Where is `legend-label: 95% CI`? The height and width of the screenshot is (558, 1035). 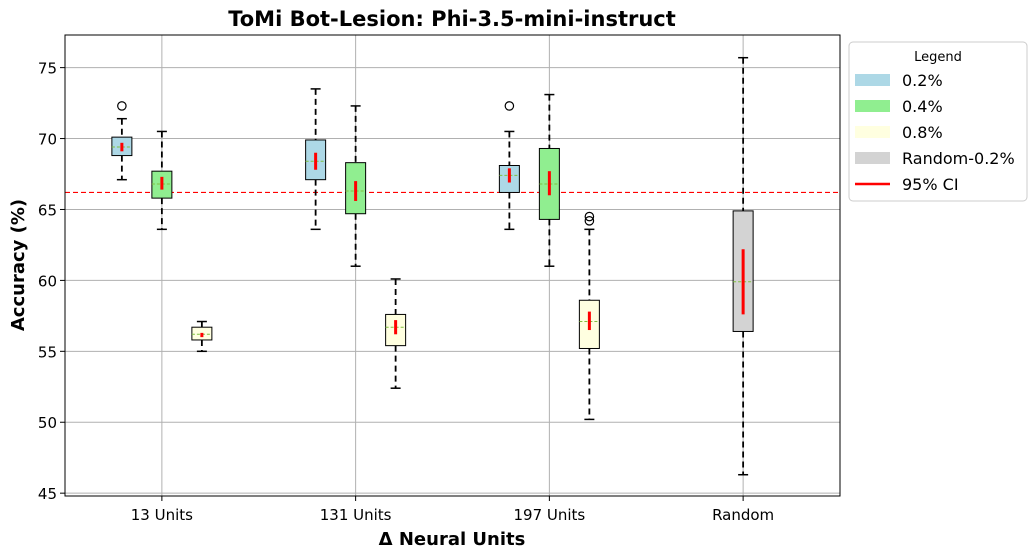
legend-label: 95% CI is located at coordinates (930, 184).